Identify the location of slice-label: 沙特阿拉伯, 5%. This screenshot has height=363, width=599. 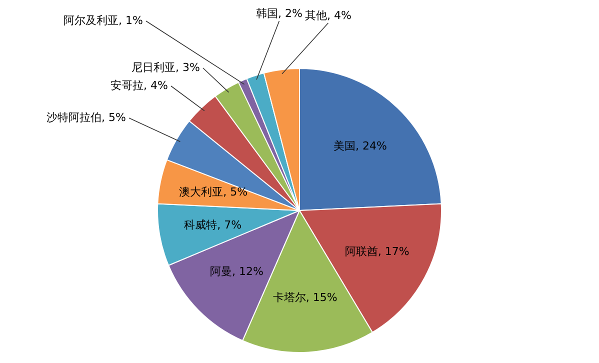
(86, 117).